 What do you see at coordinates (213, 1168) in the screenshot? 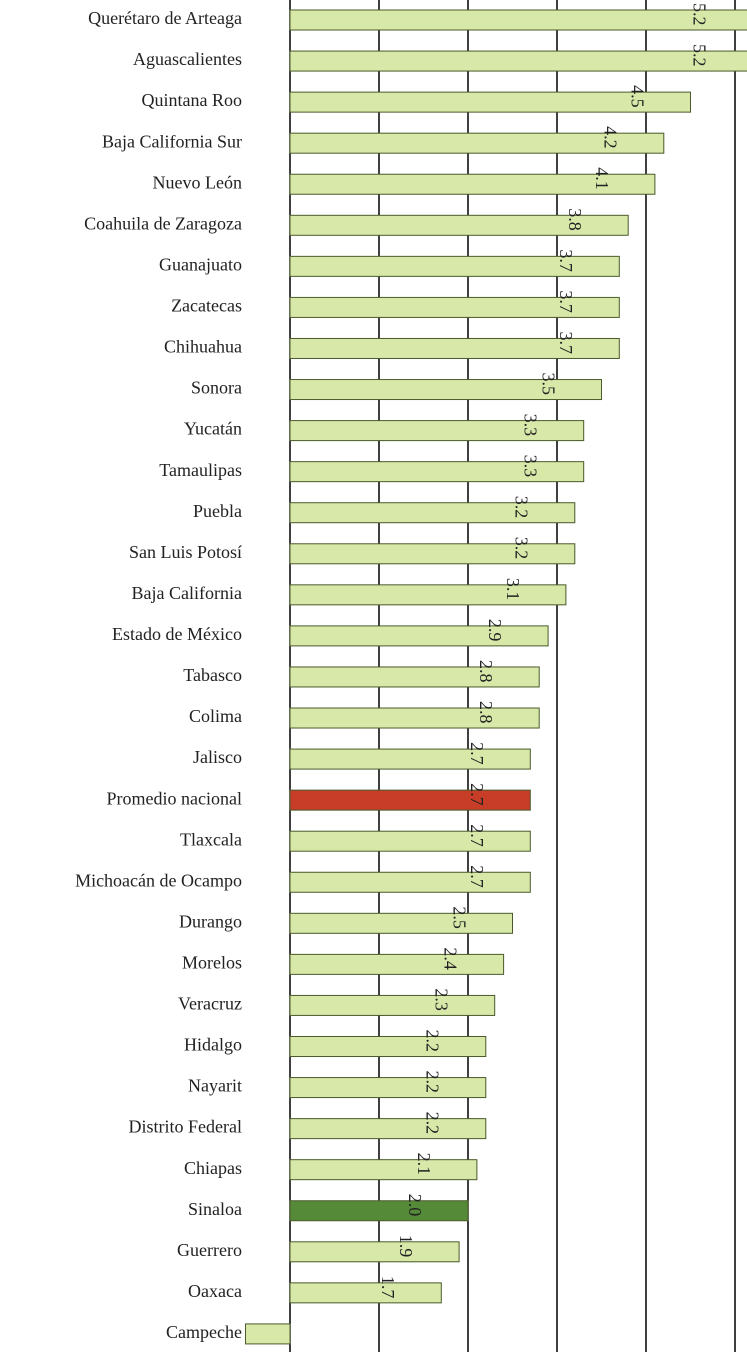
I see `y-tick-label: Chiapas` at bounding box center [213, 1168].